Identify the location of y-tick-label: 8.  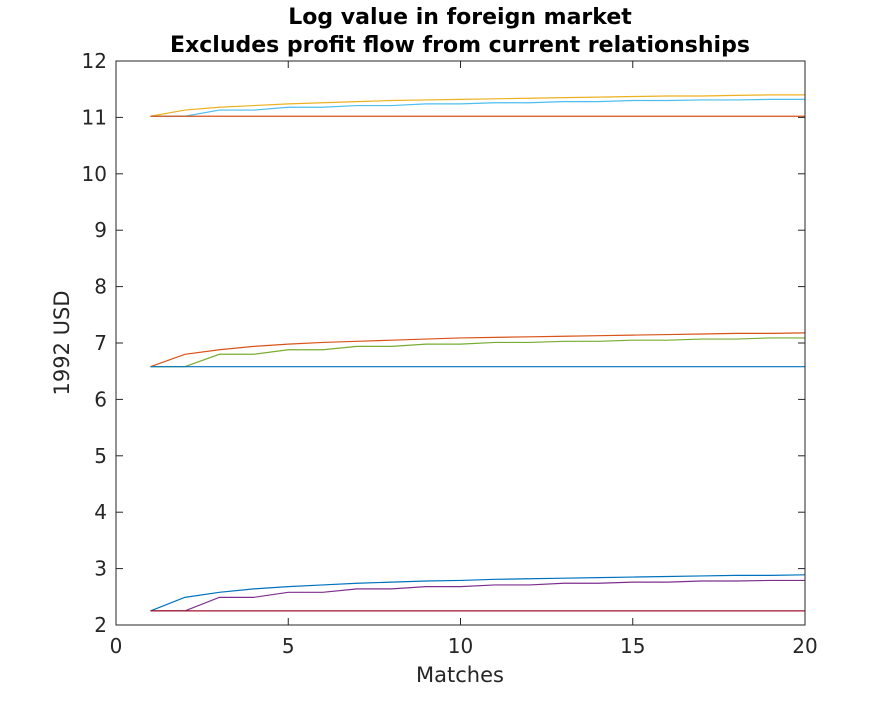
(100, 287).